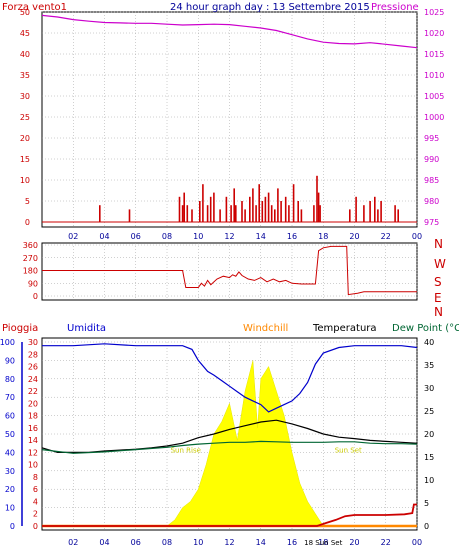 The width and height of the screenshot is (459, 555). Describe the element at coordinates (35, 501) in the screenshot. I see `rain-y-tick: 4` at that location.